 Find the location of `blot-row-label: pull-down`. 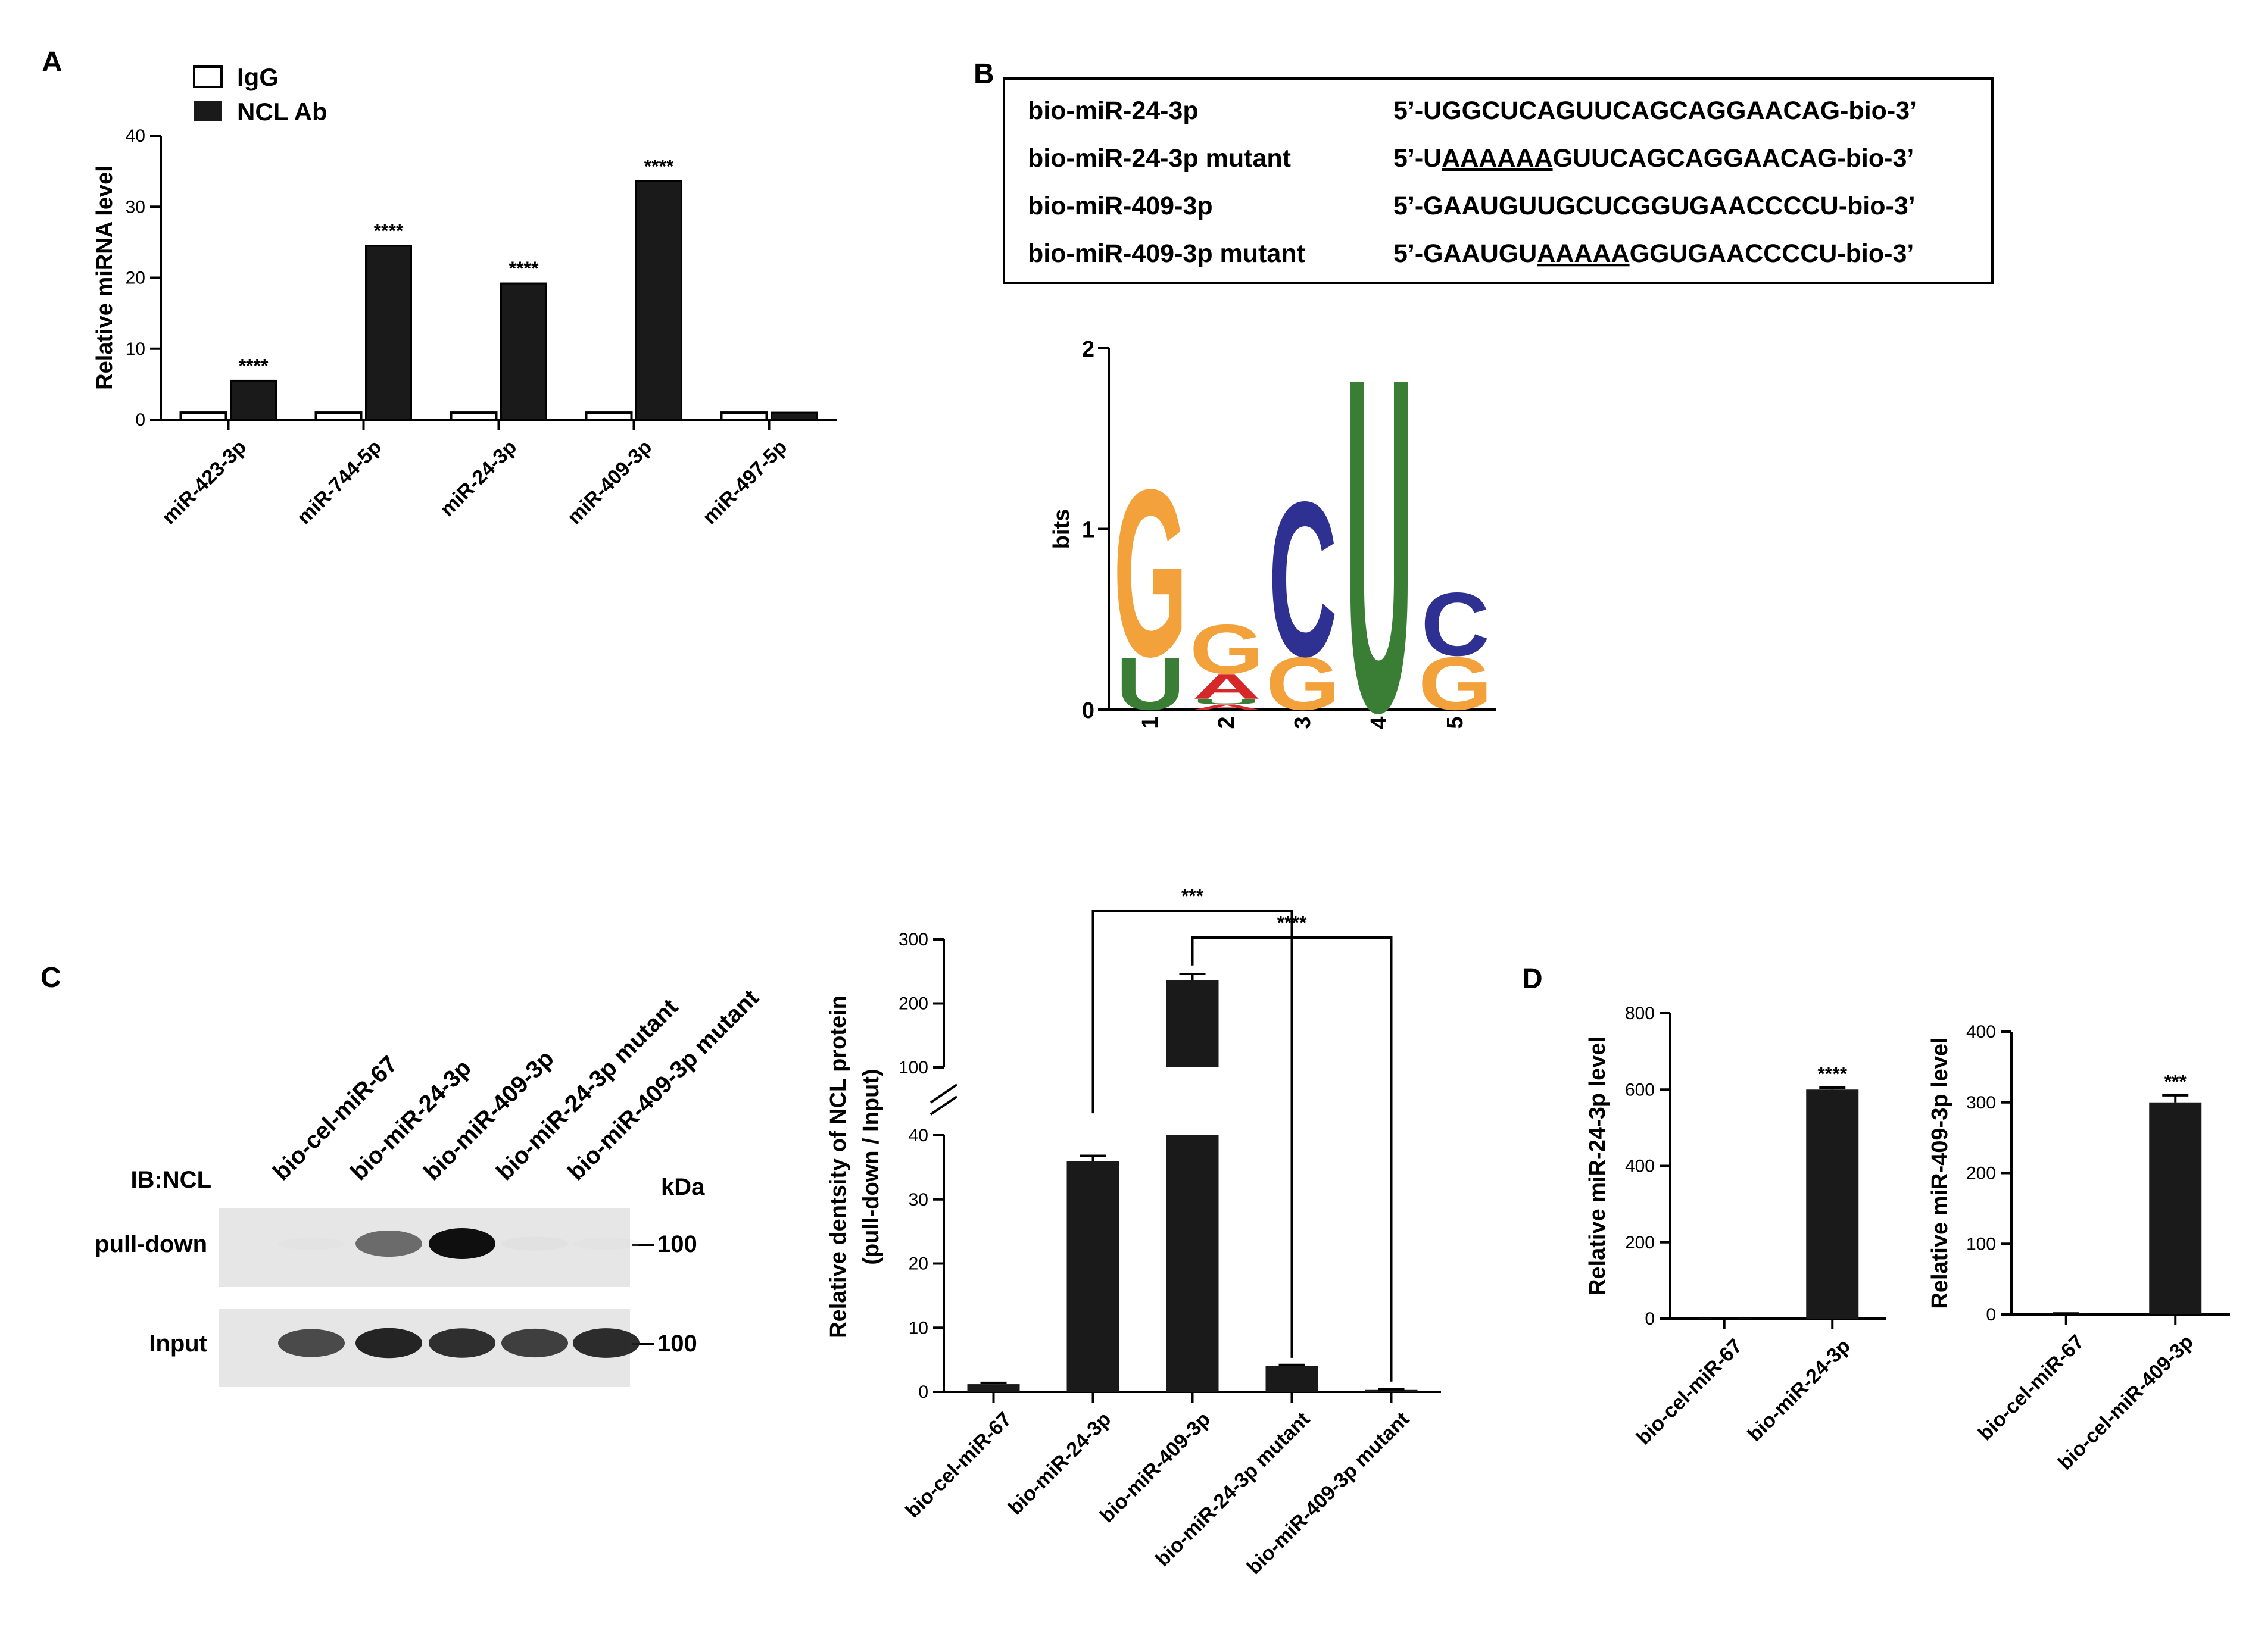

blot-row-label: pull-down is located at coordinates (151, 1244).